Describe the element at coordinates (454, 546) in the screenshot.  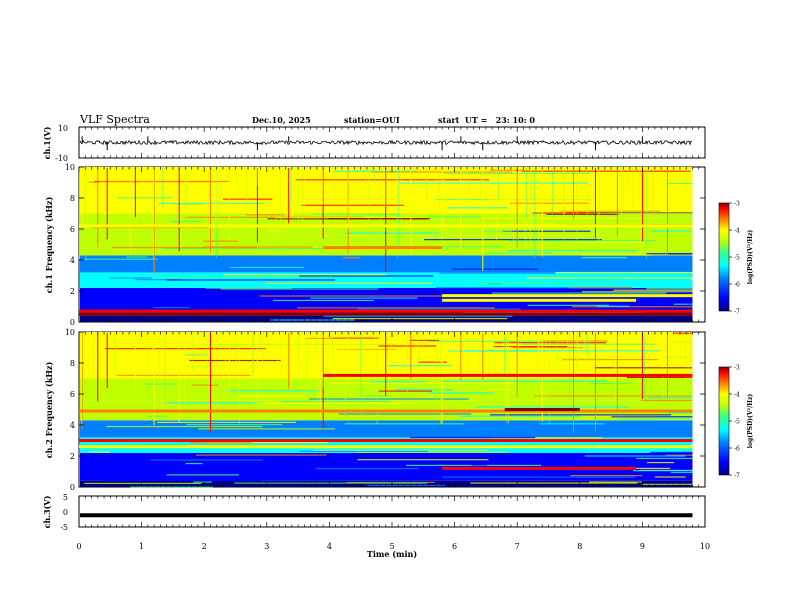
I see `time-tick-label: 6` at that location.